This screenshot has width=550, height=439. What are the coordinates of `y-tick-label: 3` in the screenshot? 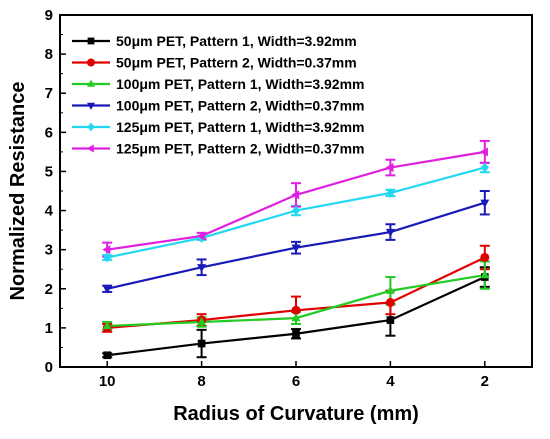 It's located at (49, 250).